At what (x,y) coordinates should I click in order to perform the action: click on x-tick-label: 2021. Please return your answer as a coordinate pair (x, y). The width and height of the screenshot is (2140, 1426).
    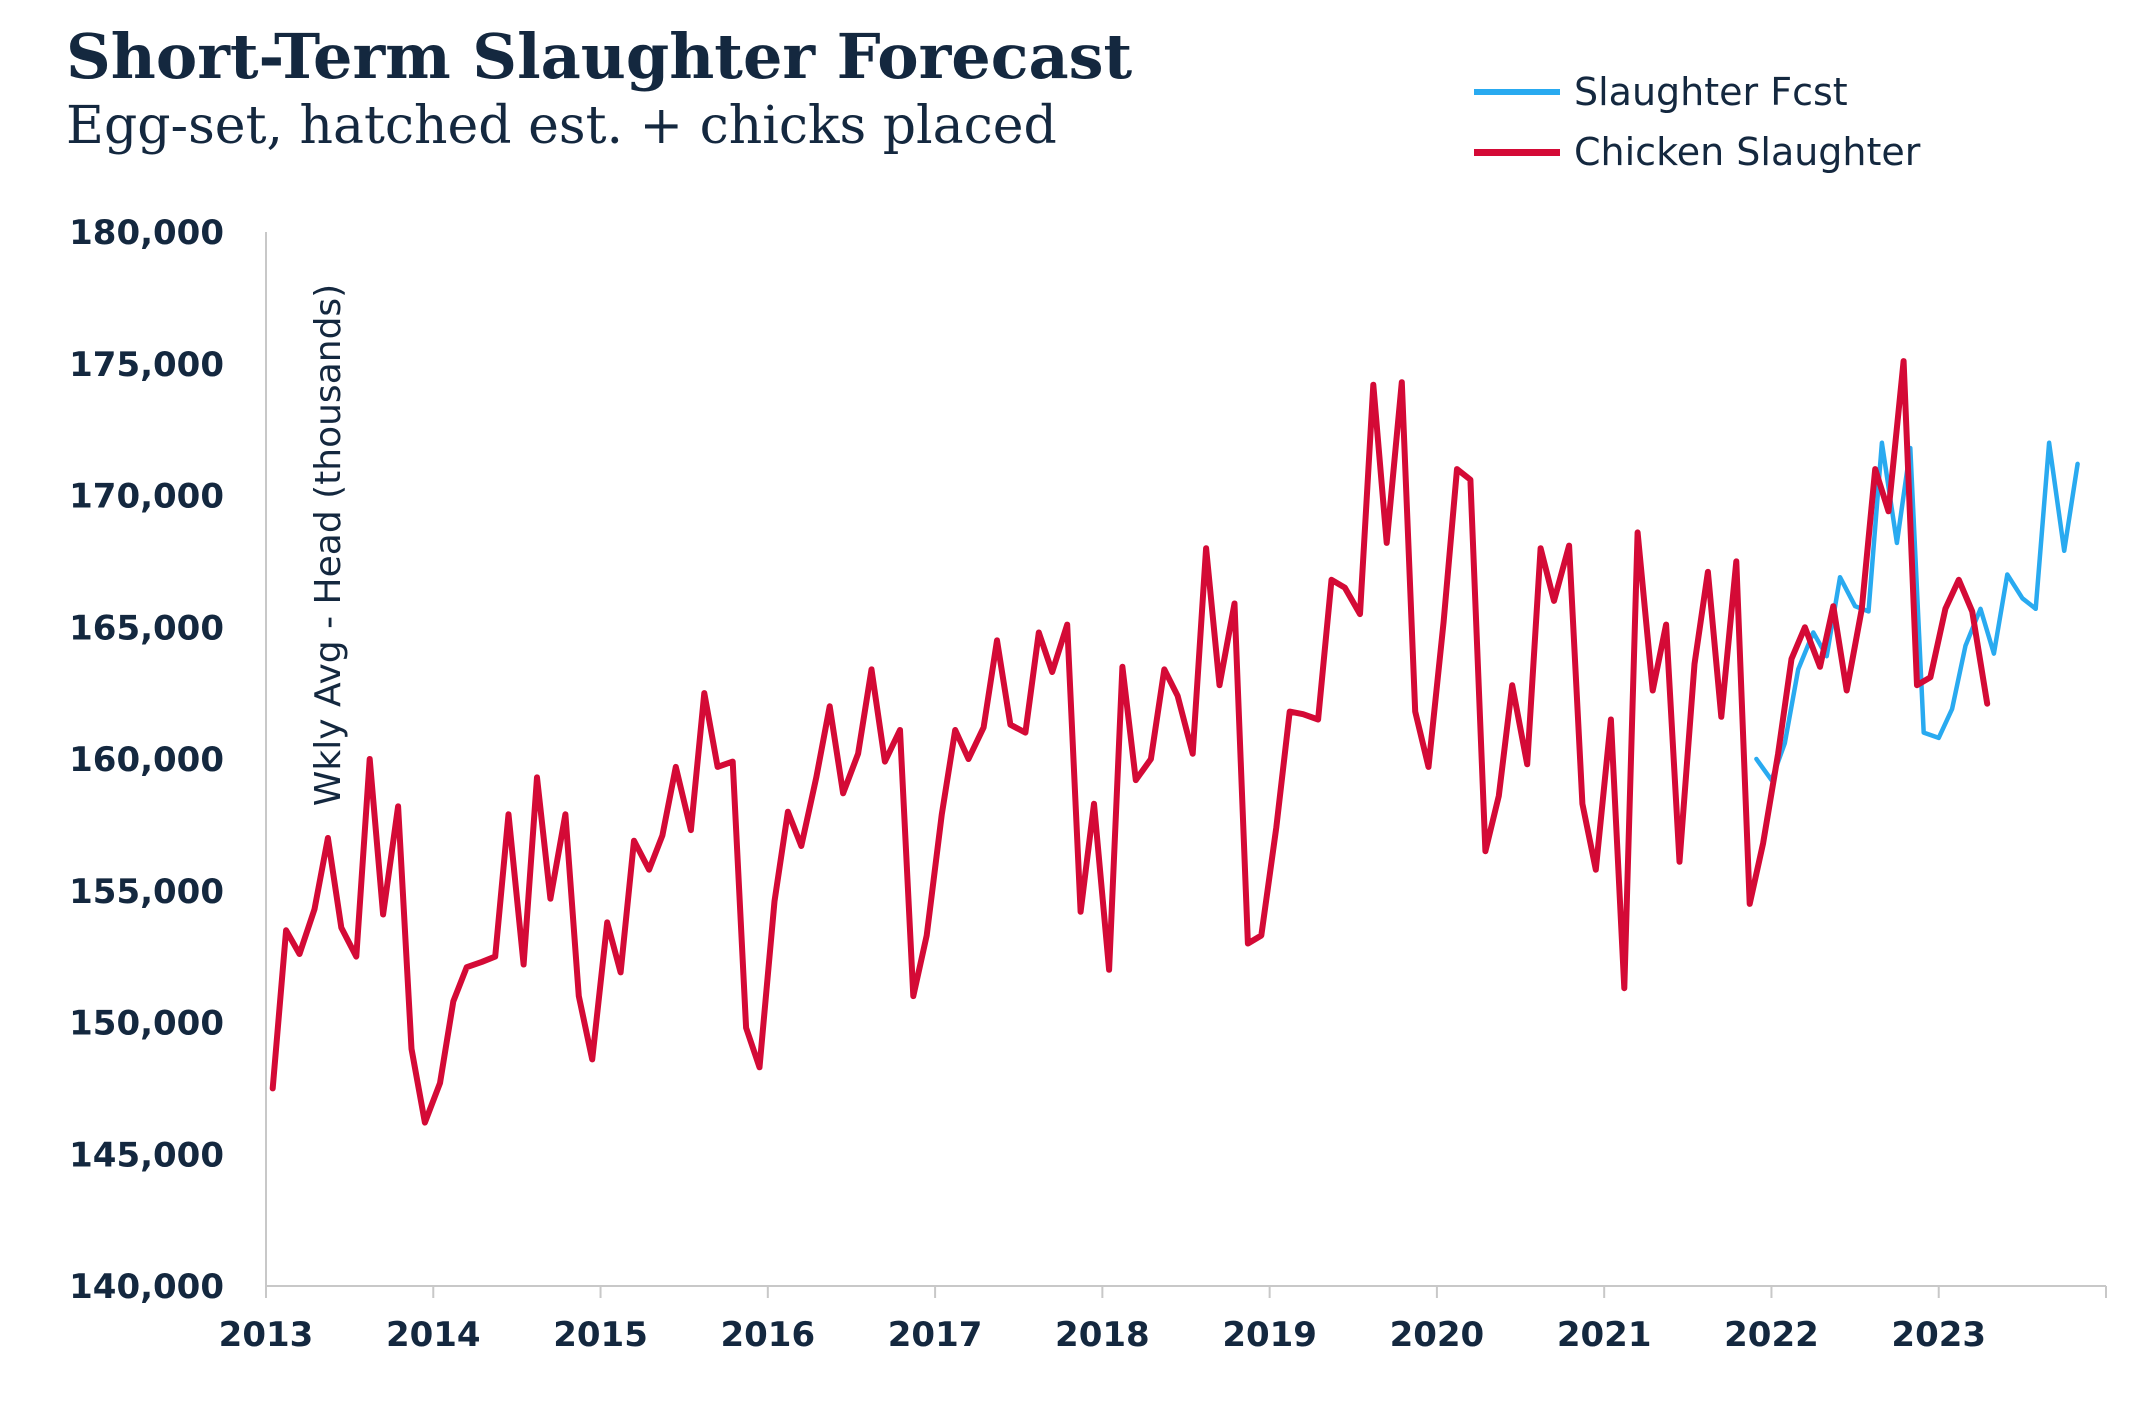
    Looking at the image, I should click on (1604, 1335).